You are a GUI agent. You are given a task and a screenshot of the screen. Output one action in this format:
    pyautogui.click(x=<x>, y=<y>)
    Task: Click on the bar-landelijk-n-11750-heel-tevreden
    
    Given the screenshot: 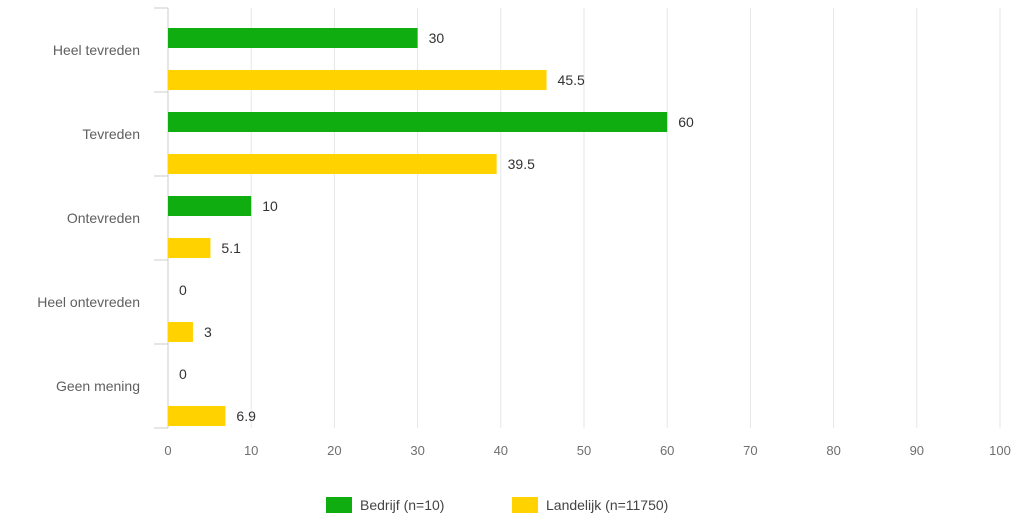 What is the action you would take?
    pyautogui.click(x=357, y=80)
    